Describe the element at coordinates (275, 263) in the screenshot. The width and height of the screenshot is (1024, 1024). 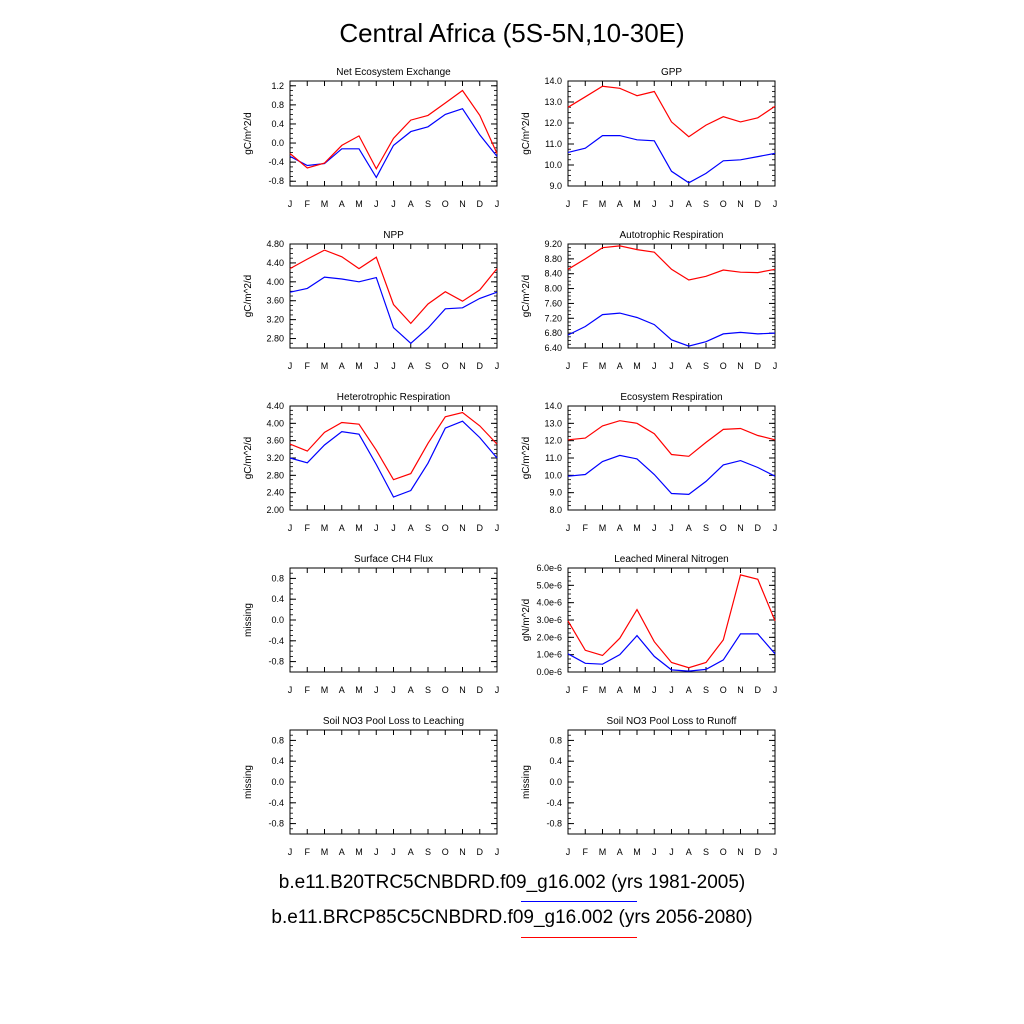
I see `y-tick-label: 4.40` at that location.